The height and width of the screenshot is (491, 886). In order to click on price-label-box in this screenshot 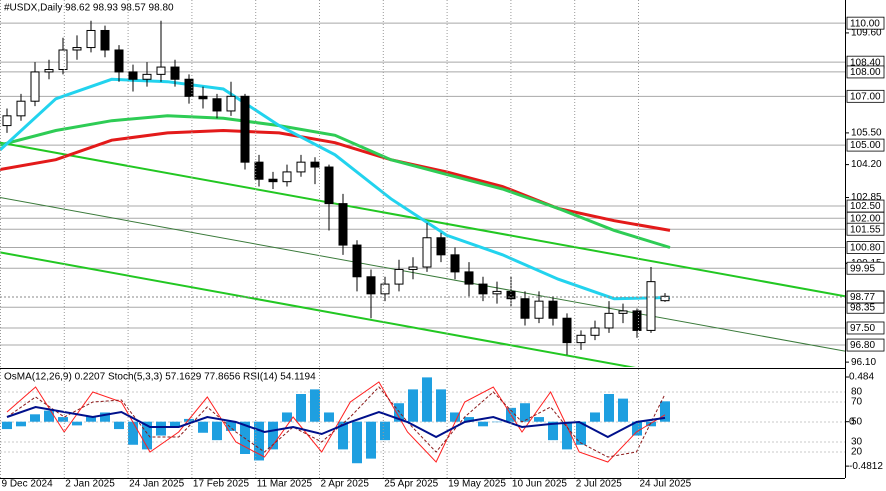, I will do `click(865, 297)`.